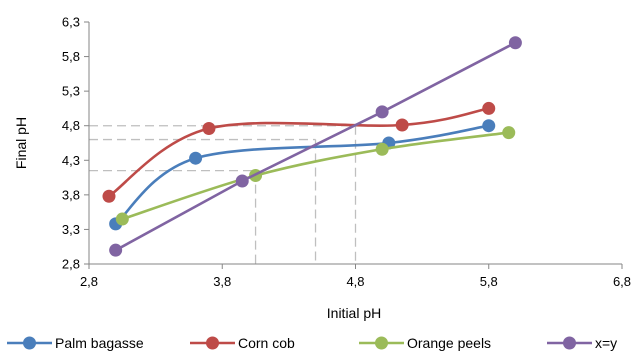 This screenshot has height=356, width=637. Describe the element at coordinates (569, 343) in the screenshot. I see `legend-swatch-marker-x-y` at that location.